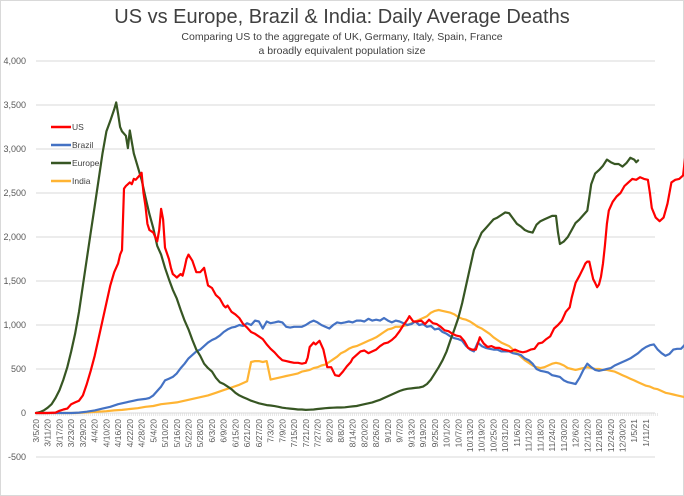 This screenshot has width=684, height=496. I want to click on x-tick-label: 3/29/20, so click(83, 433).